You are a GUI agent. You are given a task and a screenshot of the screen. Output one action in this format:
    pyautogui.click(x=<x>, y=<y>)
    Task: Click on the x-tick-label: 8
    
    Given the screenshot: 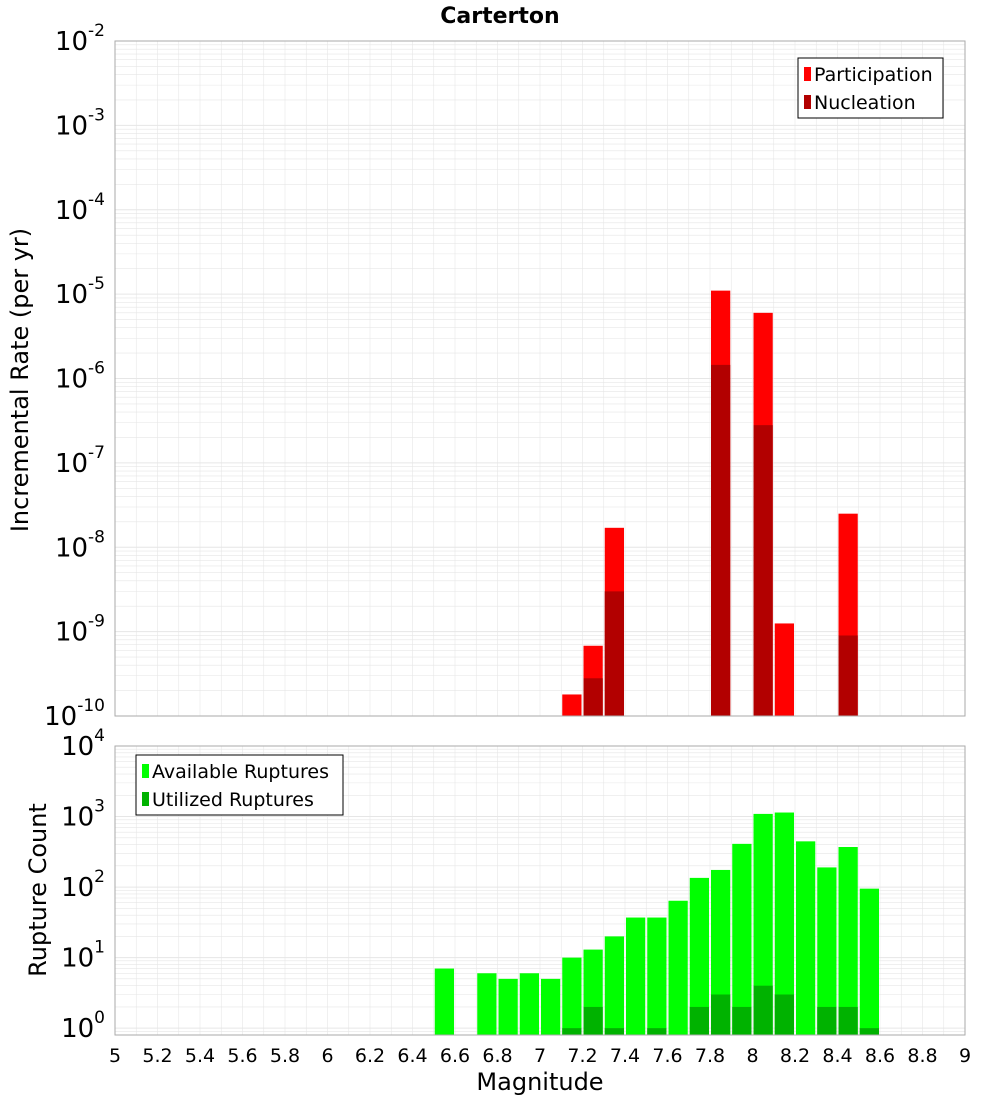 What is the action you would take?
    pyautogui.click(x=752, y=1056)
    